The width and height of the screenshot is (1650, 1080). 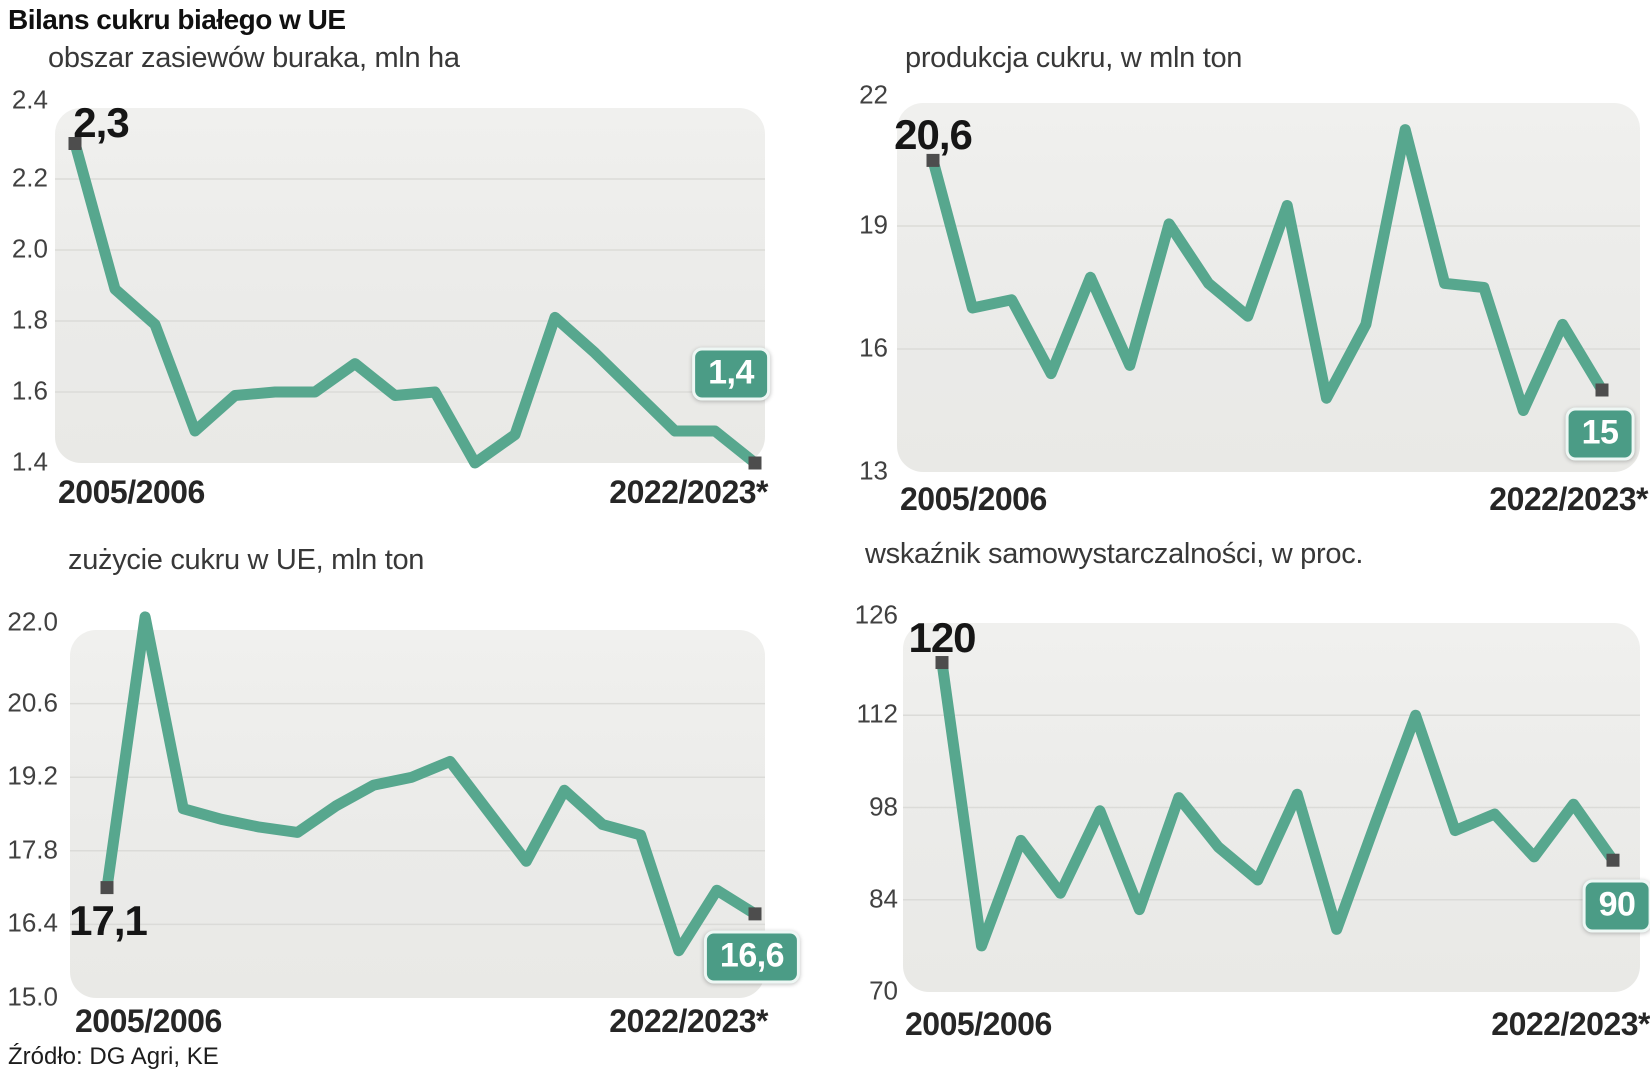 I want to click on chart-subtitle: produkcja cukru, w mln ton, so click(x=1074, y=58).